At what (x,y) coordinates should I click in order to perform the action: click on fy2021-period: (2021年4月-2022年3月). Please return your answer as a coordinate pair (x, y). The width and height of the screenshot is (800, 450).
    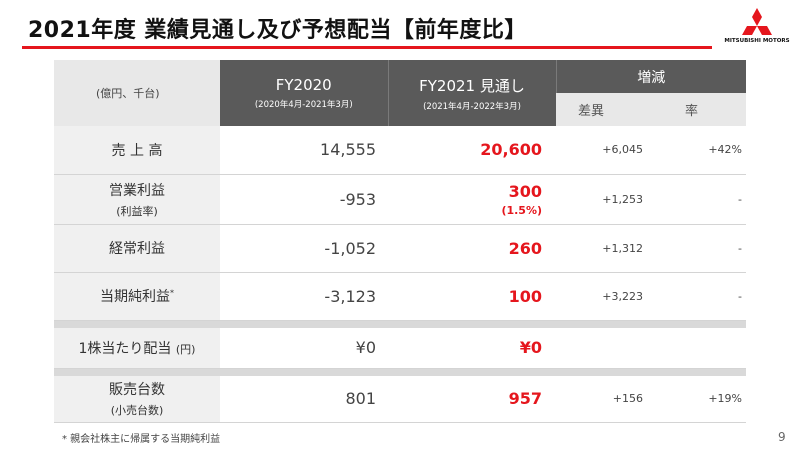
    Looking at the image, I should click on (472, 106).